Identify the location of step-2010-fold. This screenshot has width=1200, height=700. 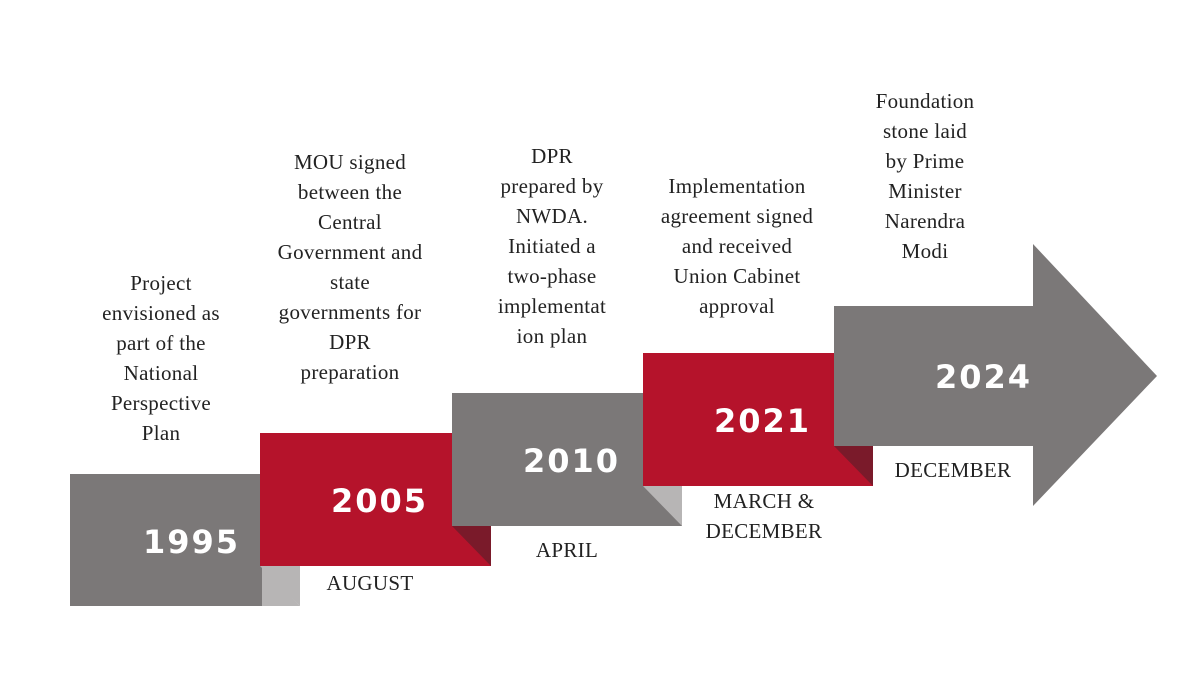
(662, 506).